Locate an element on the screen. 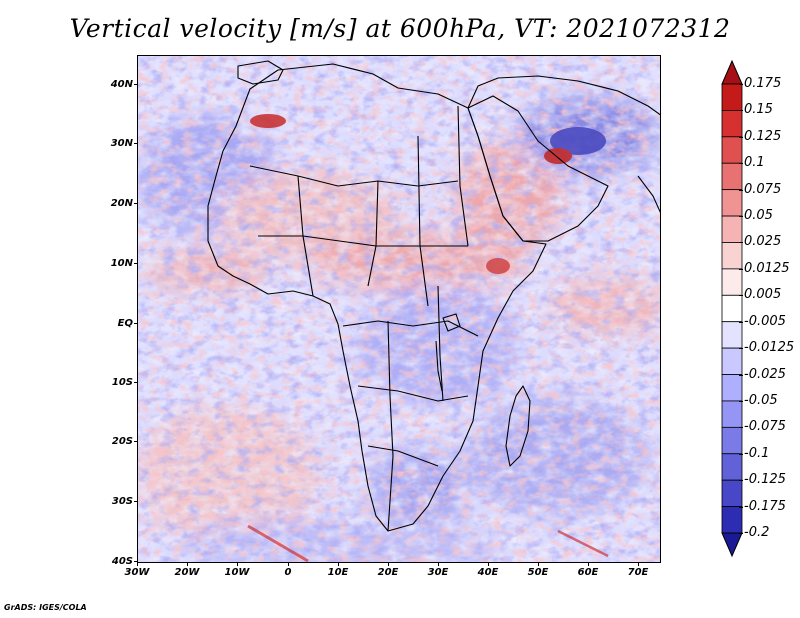  lon-label-30w: 30W is located at coordinates (137, 572).